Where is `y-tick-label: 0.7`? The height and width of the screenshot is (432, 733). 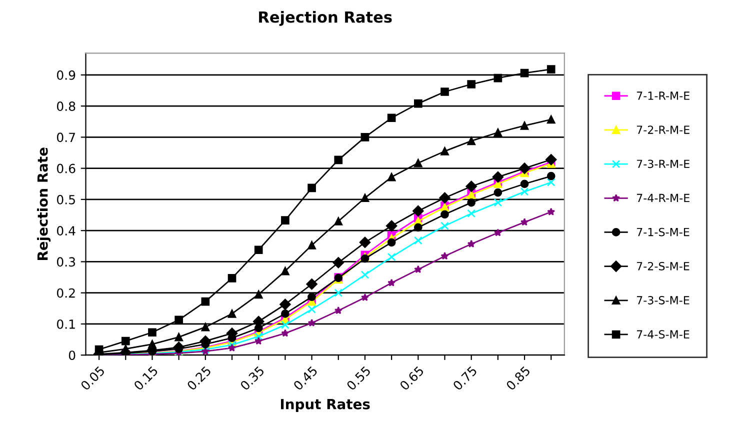
y-tick-label: 0.7 is located at coordinates (65, 137).